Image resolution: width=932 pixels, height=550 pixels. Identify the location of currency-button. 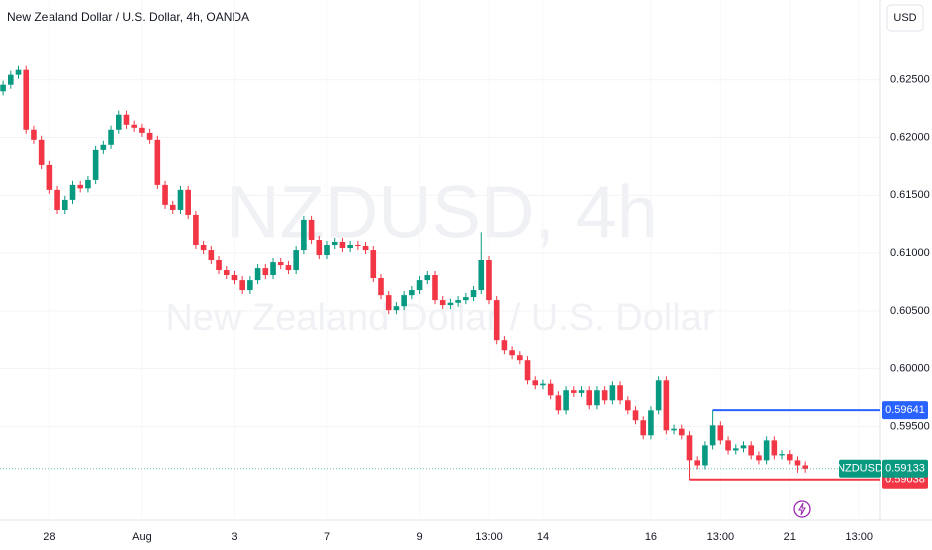
(905, 18).